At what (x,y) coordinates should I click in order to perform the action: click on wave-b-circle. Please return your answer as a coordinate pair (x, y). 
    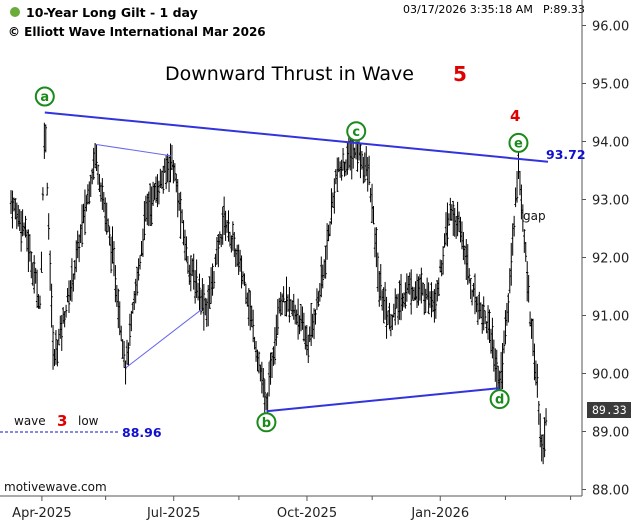
    Looking at the image, I should click on (266, 422).